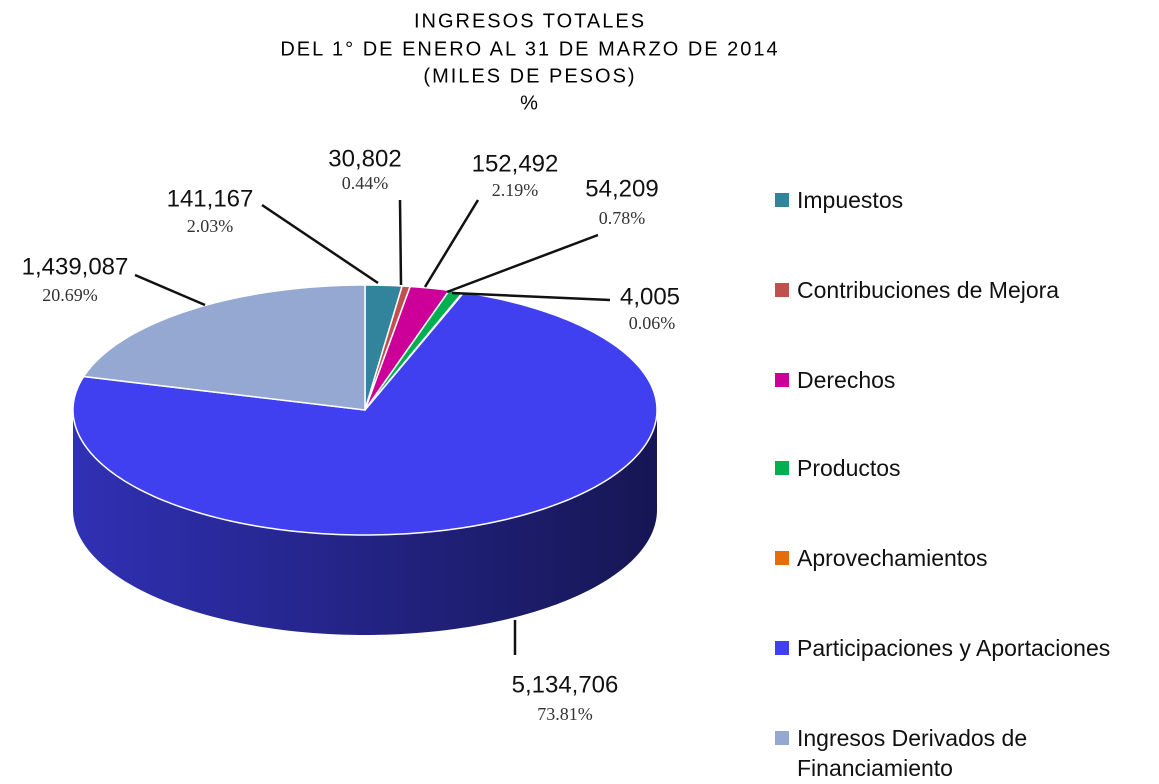 The height and width of the screenshot is (784, 1159). I want to click on legend-item: Contribuciones de Mejora, so click(965, 290).